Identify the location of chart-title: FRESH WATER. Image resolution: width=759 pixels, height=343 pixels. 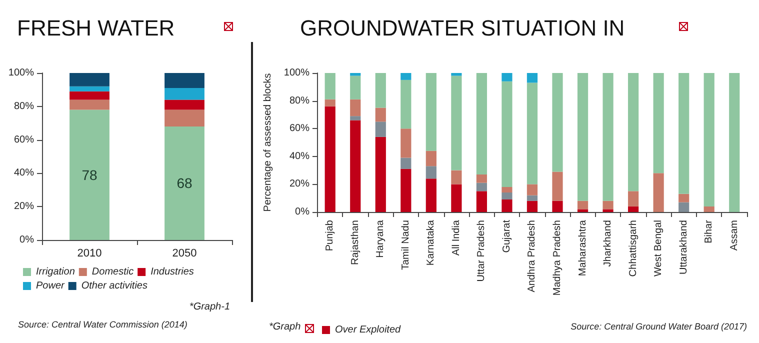
(96, 28).